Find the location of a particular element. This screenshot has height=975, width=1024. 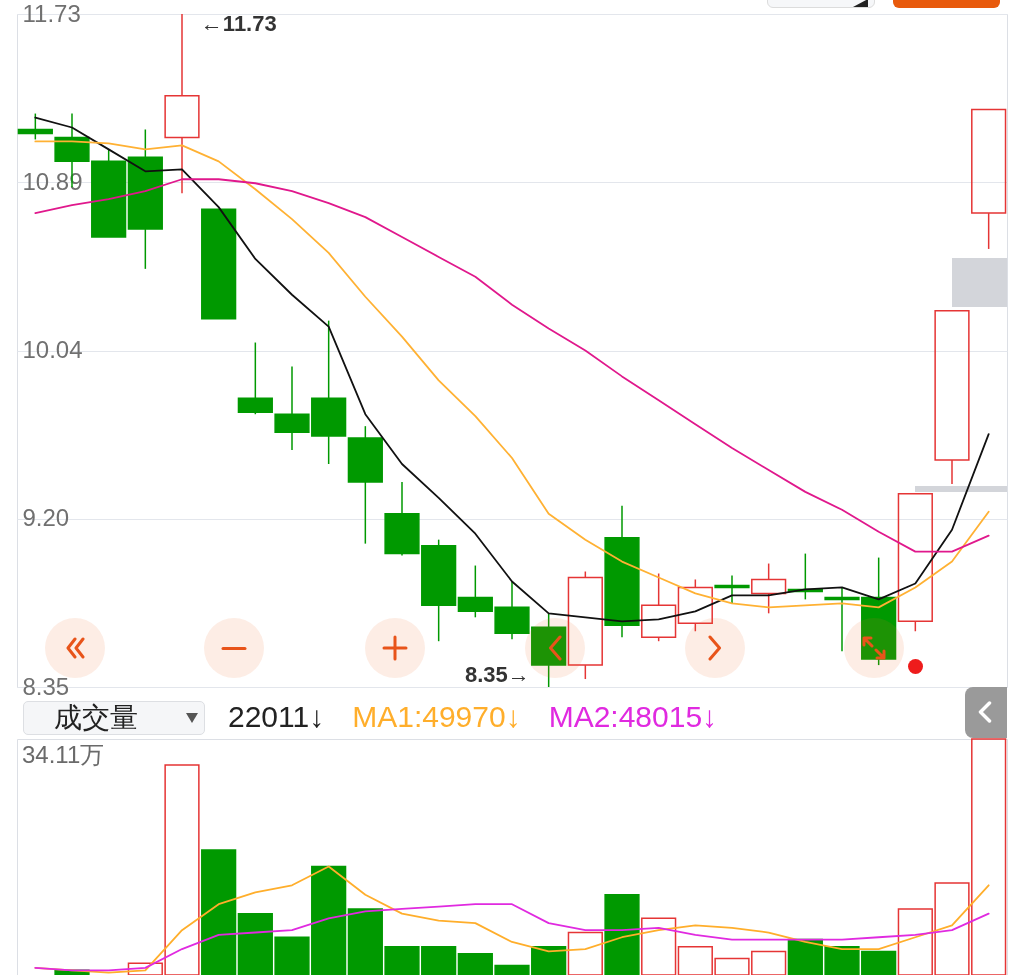

text: 22011↓ is located at coordinates (276, 717).